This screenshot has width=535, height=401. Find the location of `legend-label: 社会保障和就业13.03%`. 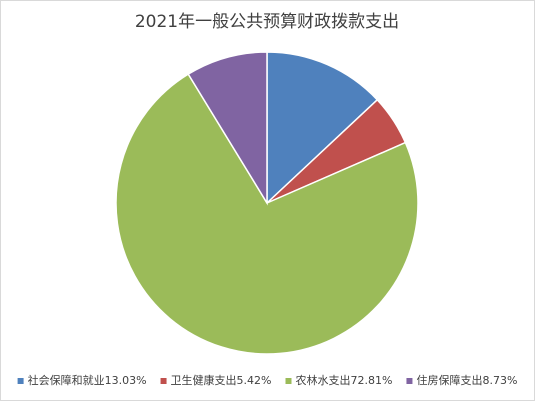

legend-label: 社会保障和就业13.03% is located at coordinates (87, 380).